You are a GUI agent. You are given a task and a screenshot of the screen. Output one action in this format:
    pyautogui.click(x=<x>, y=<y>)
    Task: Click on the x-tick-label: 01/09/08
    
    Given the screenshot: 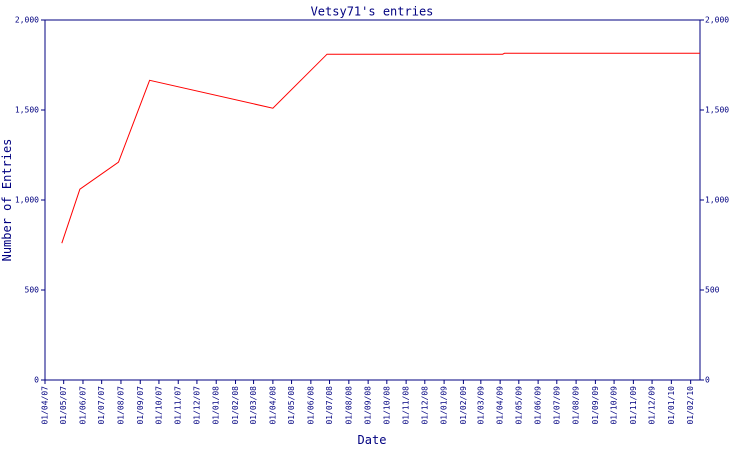 What is the action you would take?
    pyautogui.click(x=368, y=405)
    